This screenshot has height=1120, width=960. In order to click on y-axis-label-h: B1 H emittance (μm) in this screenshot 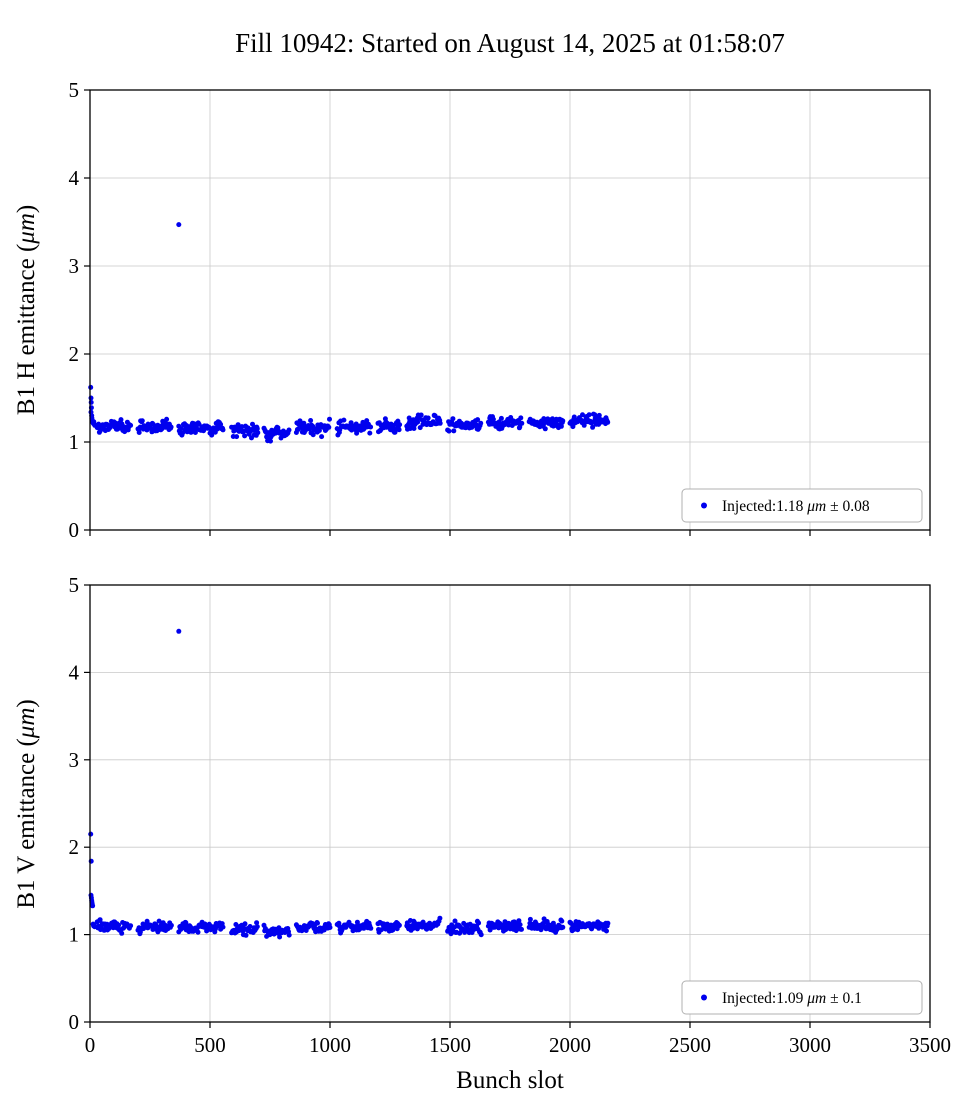, I will do `click(26, 310)`.